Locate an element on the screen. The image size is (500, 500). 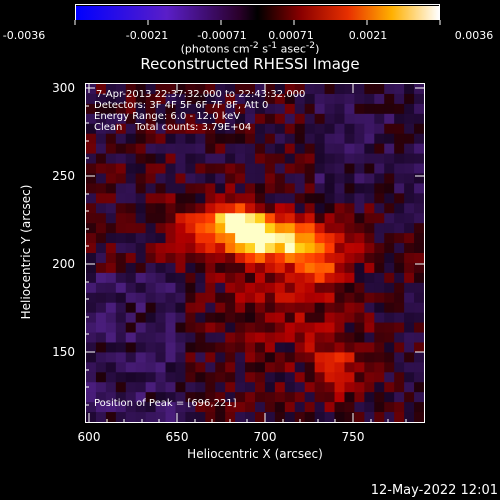
energy-range-text: Energy Range: 6.0 - 12.0 keV is located at coordinates (167, 116).